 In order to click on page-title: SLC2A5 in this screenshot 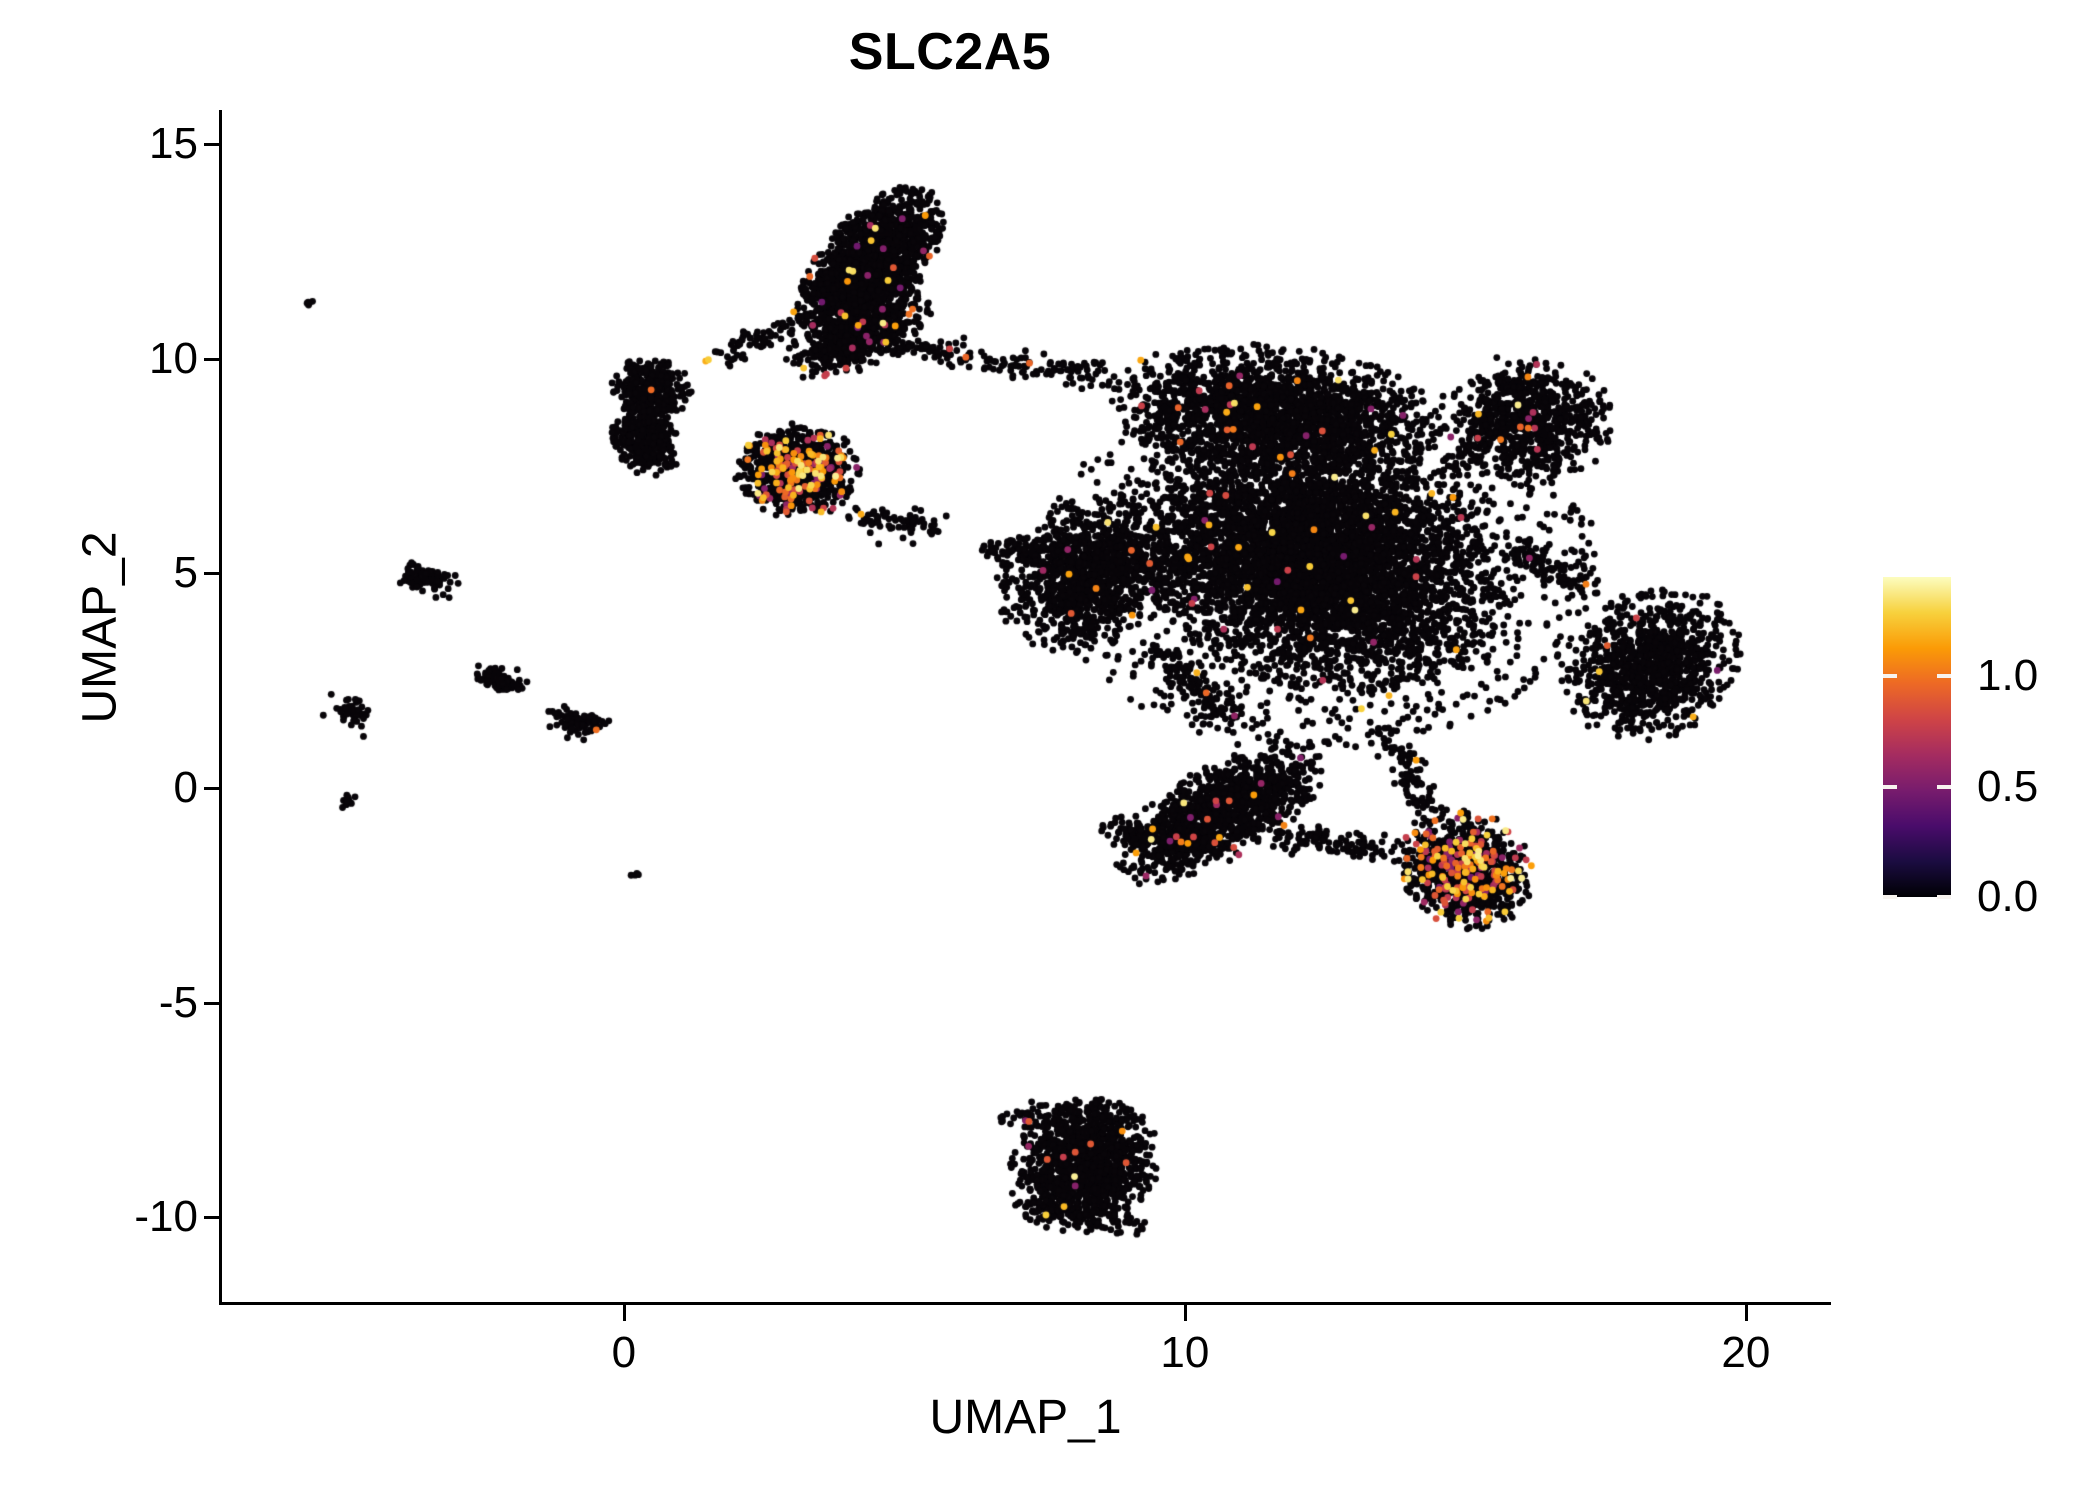, I will do `click(950, 52)`.